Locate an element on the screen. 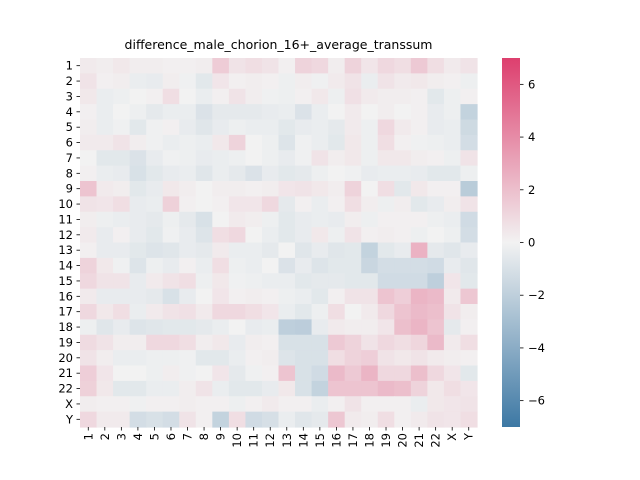  colorbar-tick-label: 0 is located at coordinates (531, 243).